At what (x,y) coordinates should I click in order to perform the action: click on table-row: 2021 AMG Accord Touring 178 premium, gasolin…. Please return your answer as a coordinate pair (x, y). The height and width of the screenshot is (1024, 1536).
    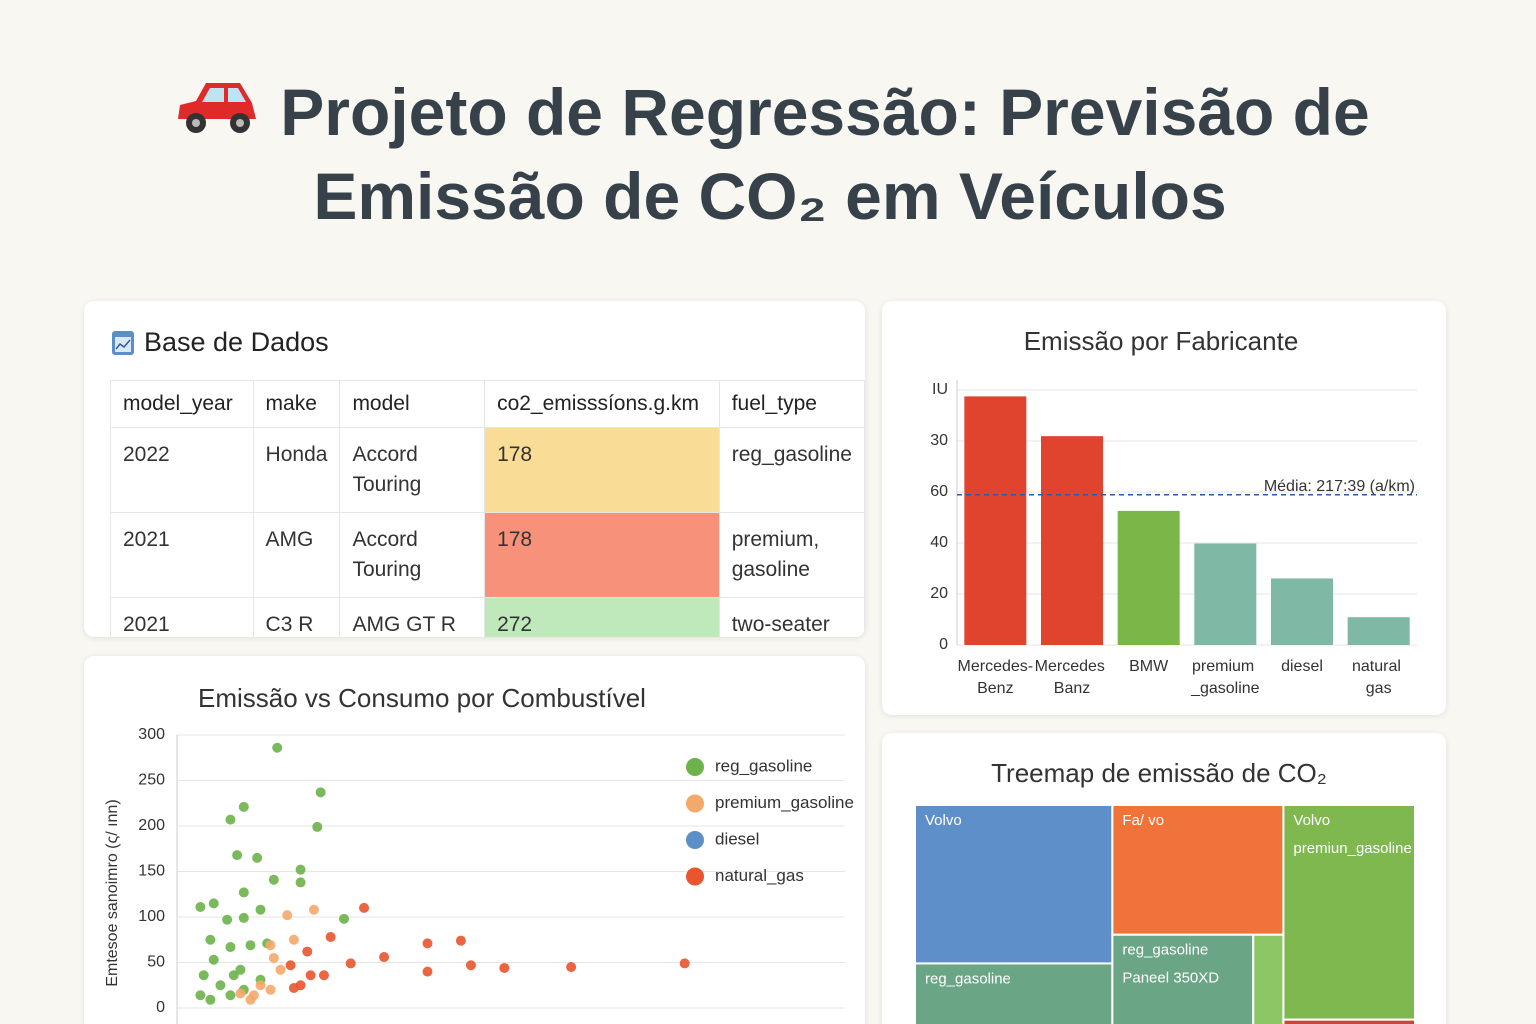
    Looking at the image, I should click on (487, 555).